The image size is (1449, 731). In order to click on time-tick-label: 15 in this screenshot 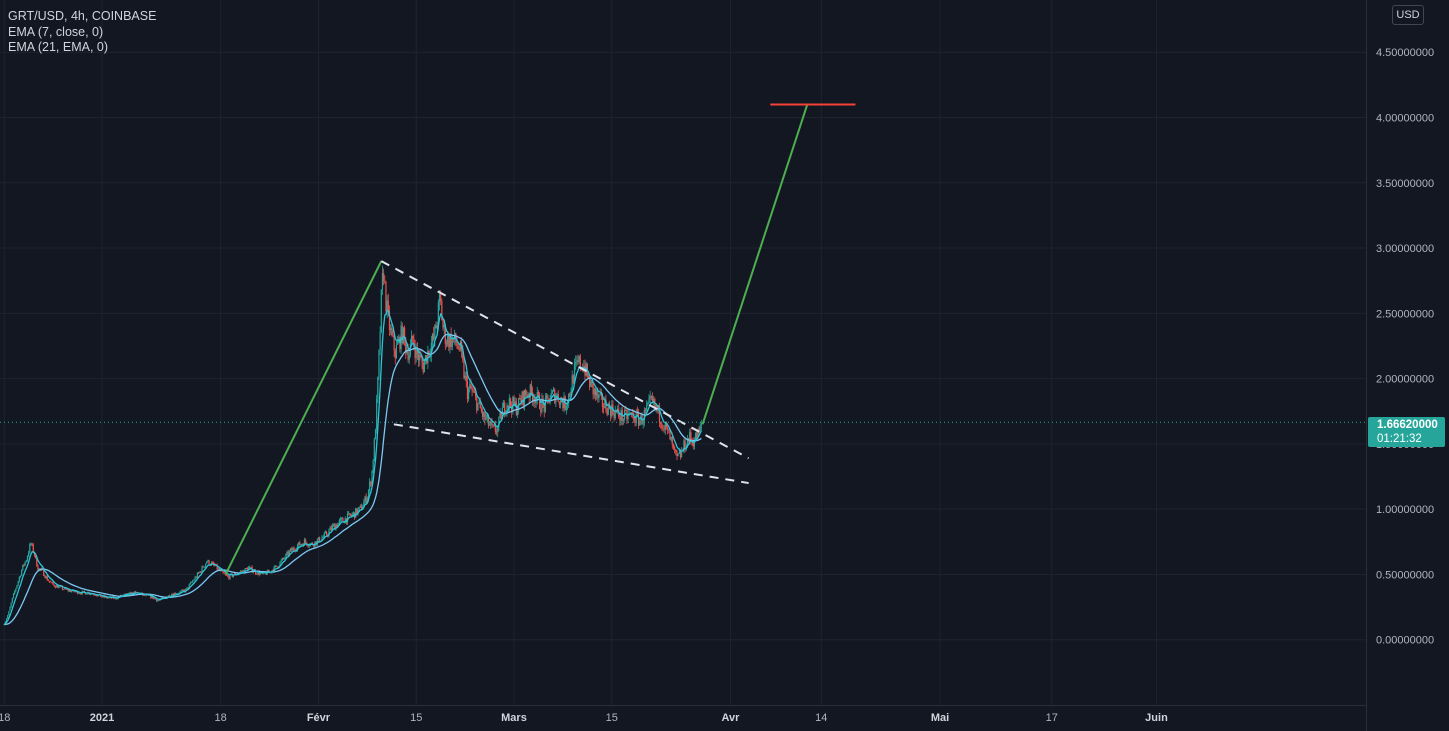, I will do `click(416, 718)`.